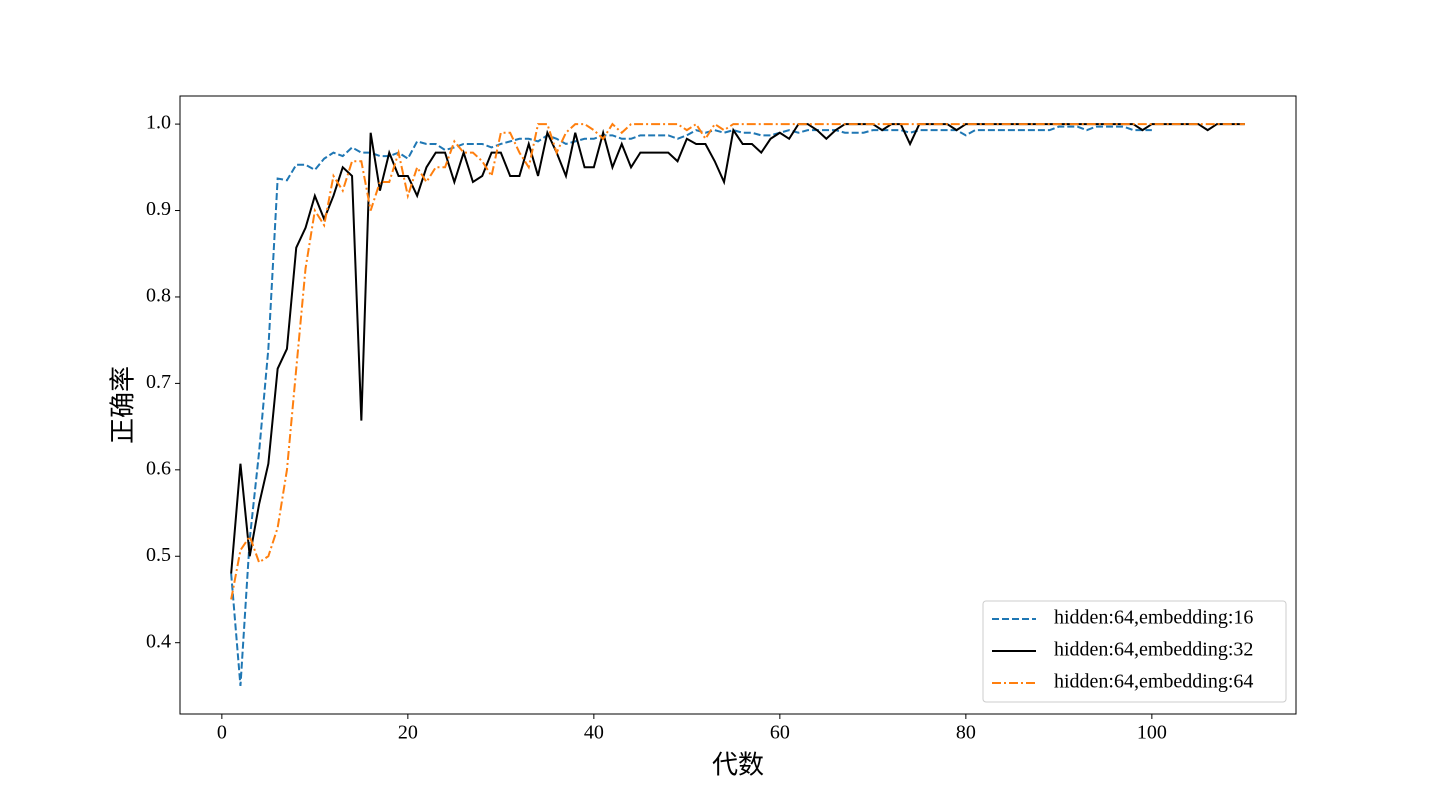  What do you see at coordinates (1153, 618) in the screenshot?
I see `legend-label: hidden:64,embedding:16` at bounding box center [1153, 618].